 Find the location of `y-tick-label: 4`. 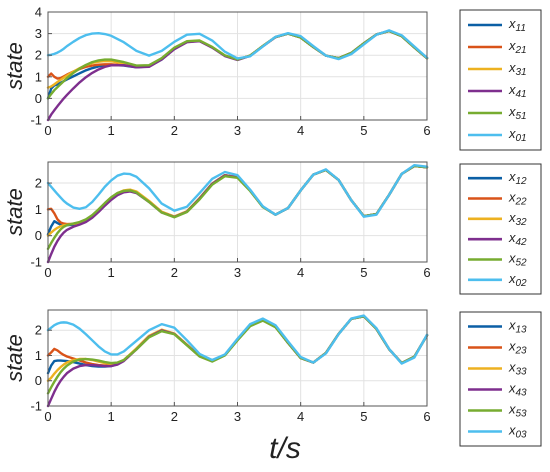

y-tick-label: 4 is located at coordinates (38, 12).